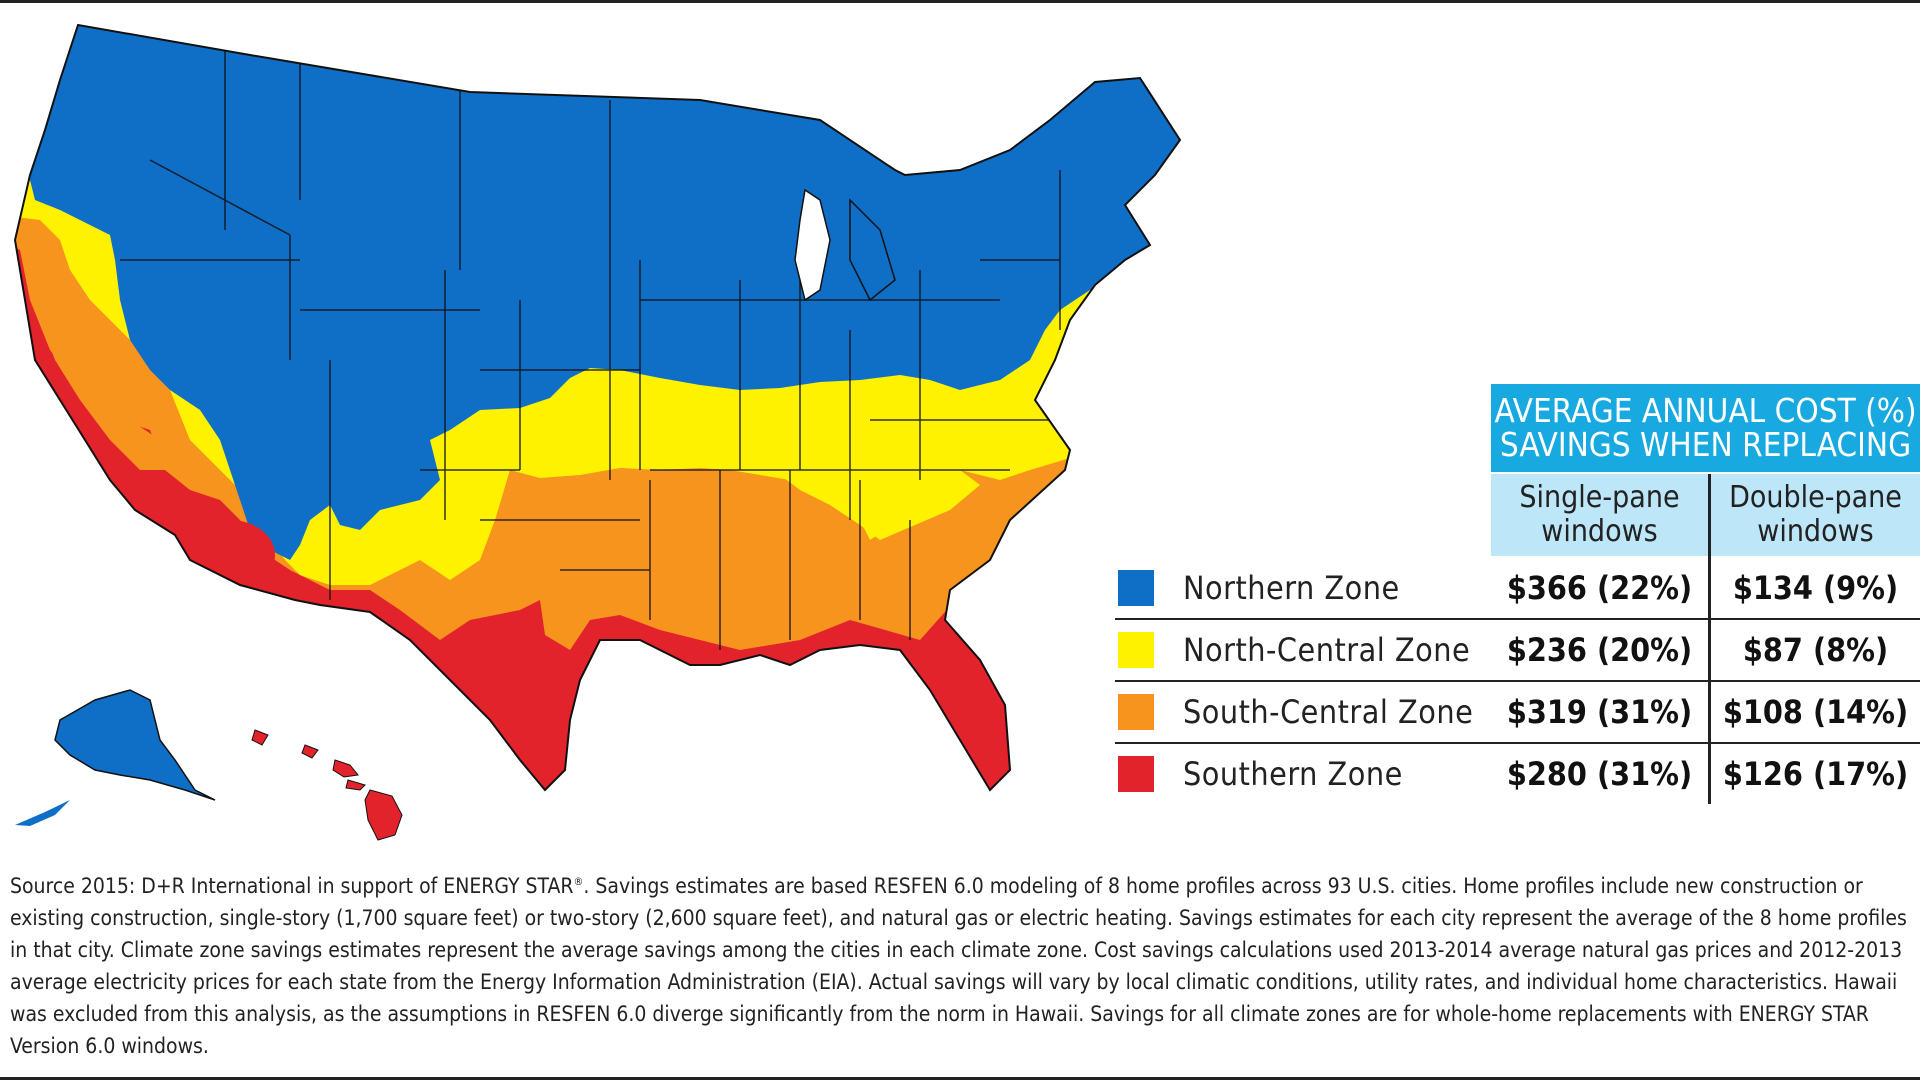  I want to click on zone-name: Northern Zone, so click(1291, 588).